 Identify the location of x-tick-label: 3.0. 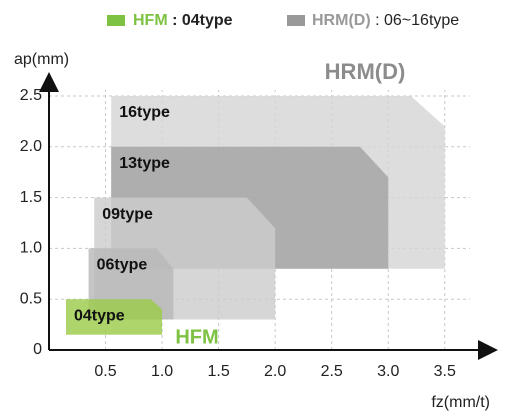
(388, 371).